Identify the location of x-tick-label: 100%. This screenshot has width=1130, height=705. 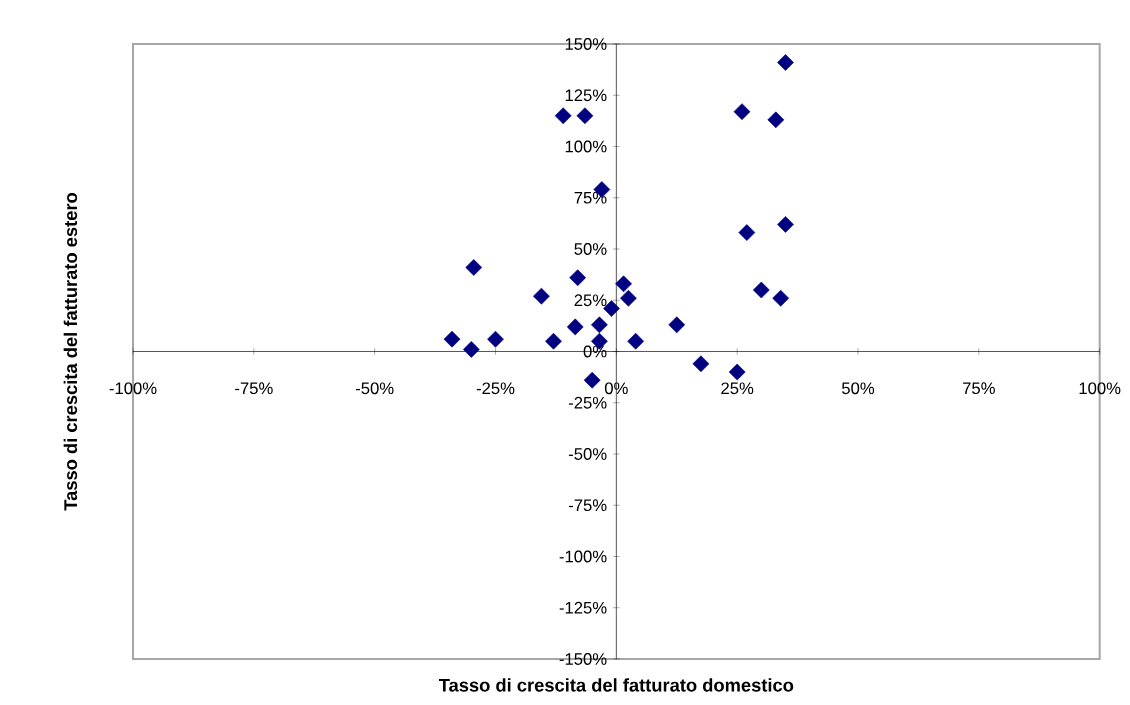
(1100, 388).